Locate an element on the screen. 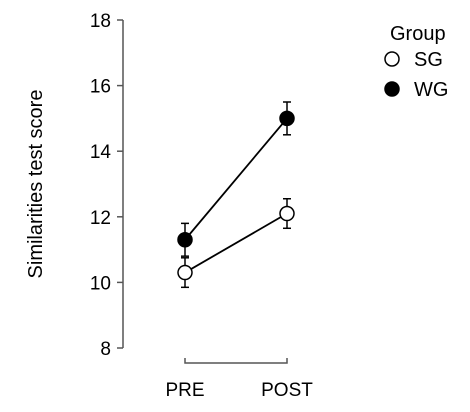 The image size is (470, 412). y-tick-label: 18 is located at coordinates (100, 21).